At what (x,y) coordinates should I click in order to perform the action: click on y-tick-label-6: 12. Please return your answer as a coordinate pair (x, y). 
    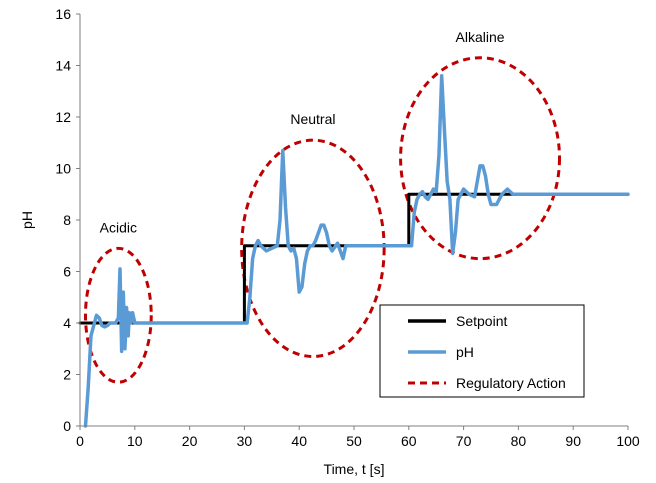
    Looking at the image, I should click on (63, 117).